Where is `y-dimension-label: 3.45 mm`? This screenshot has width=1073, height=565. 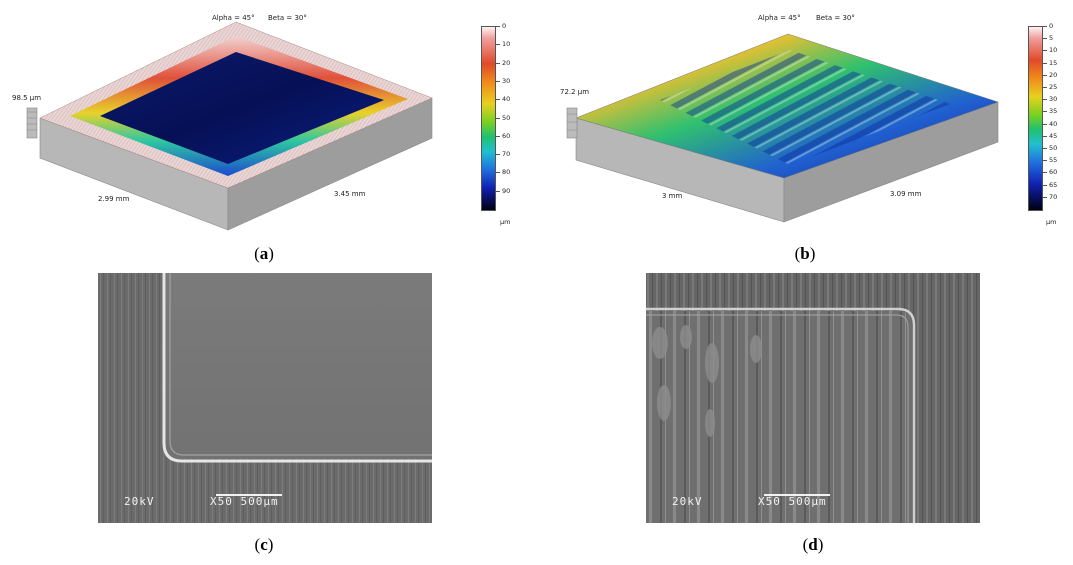
y-dimension-label: 3.45 mm is located at coordinates (350, 194).